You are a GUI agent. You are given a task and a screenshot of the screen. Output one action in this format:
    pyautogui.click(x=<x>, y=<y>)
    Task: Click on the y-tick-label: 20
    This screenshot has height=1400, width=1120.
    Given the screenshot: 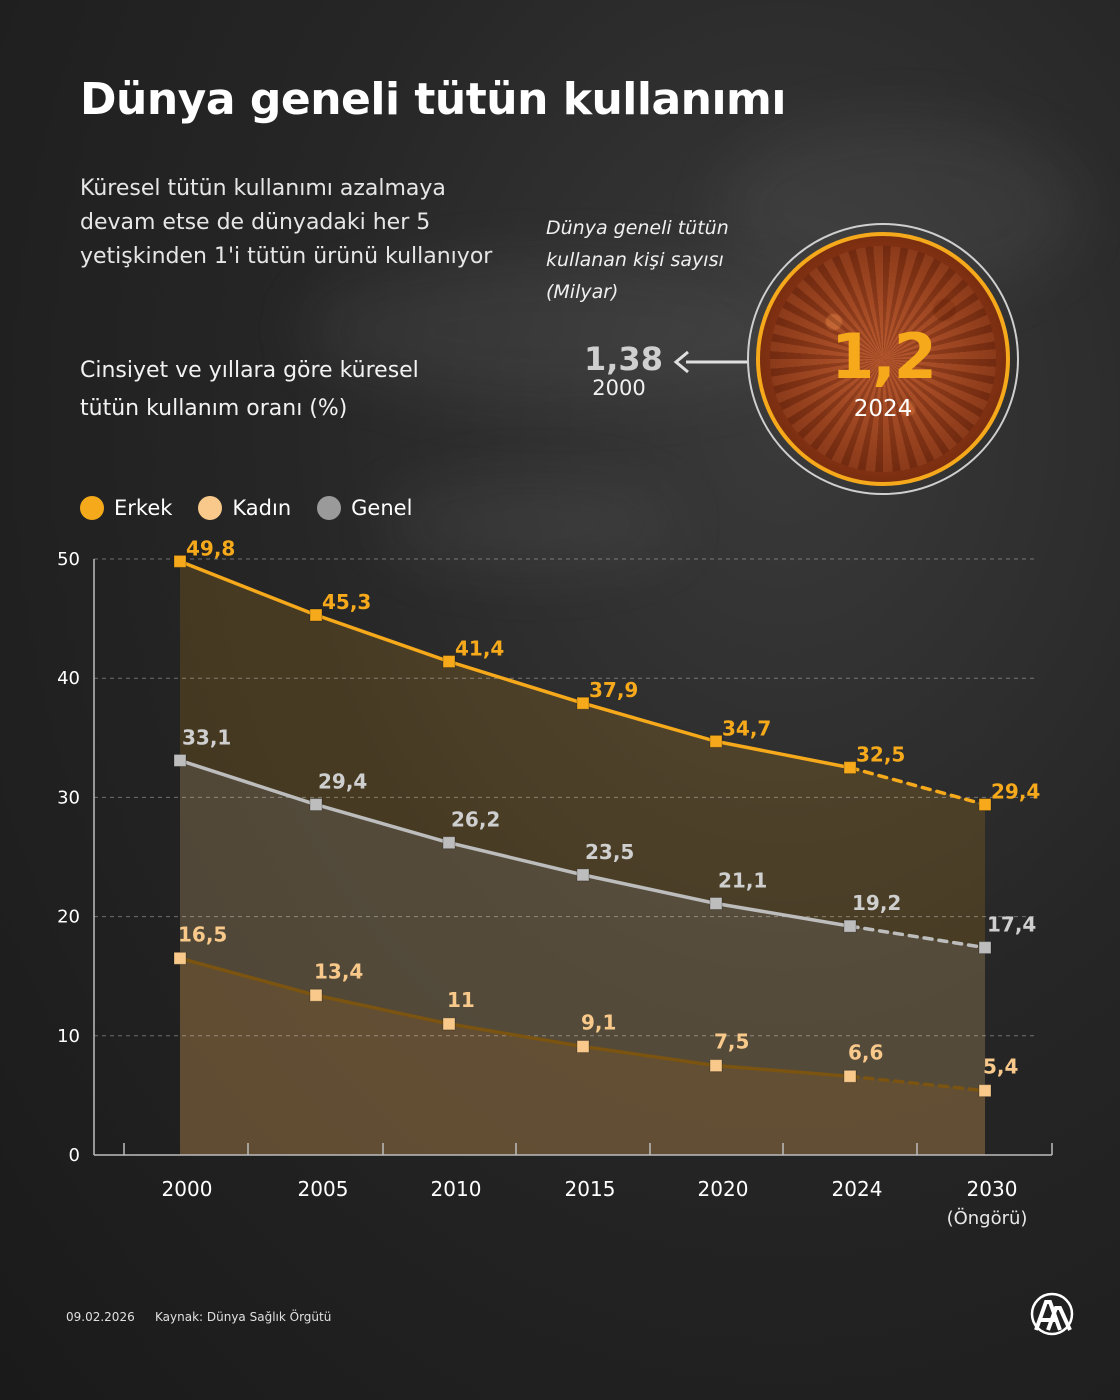 What is the action you would take?
    pyautogui.click(x=68, y=917)
    